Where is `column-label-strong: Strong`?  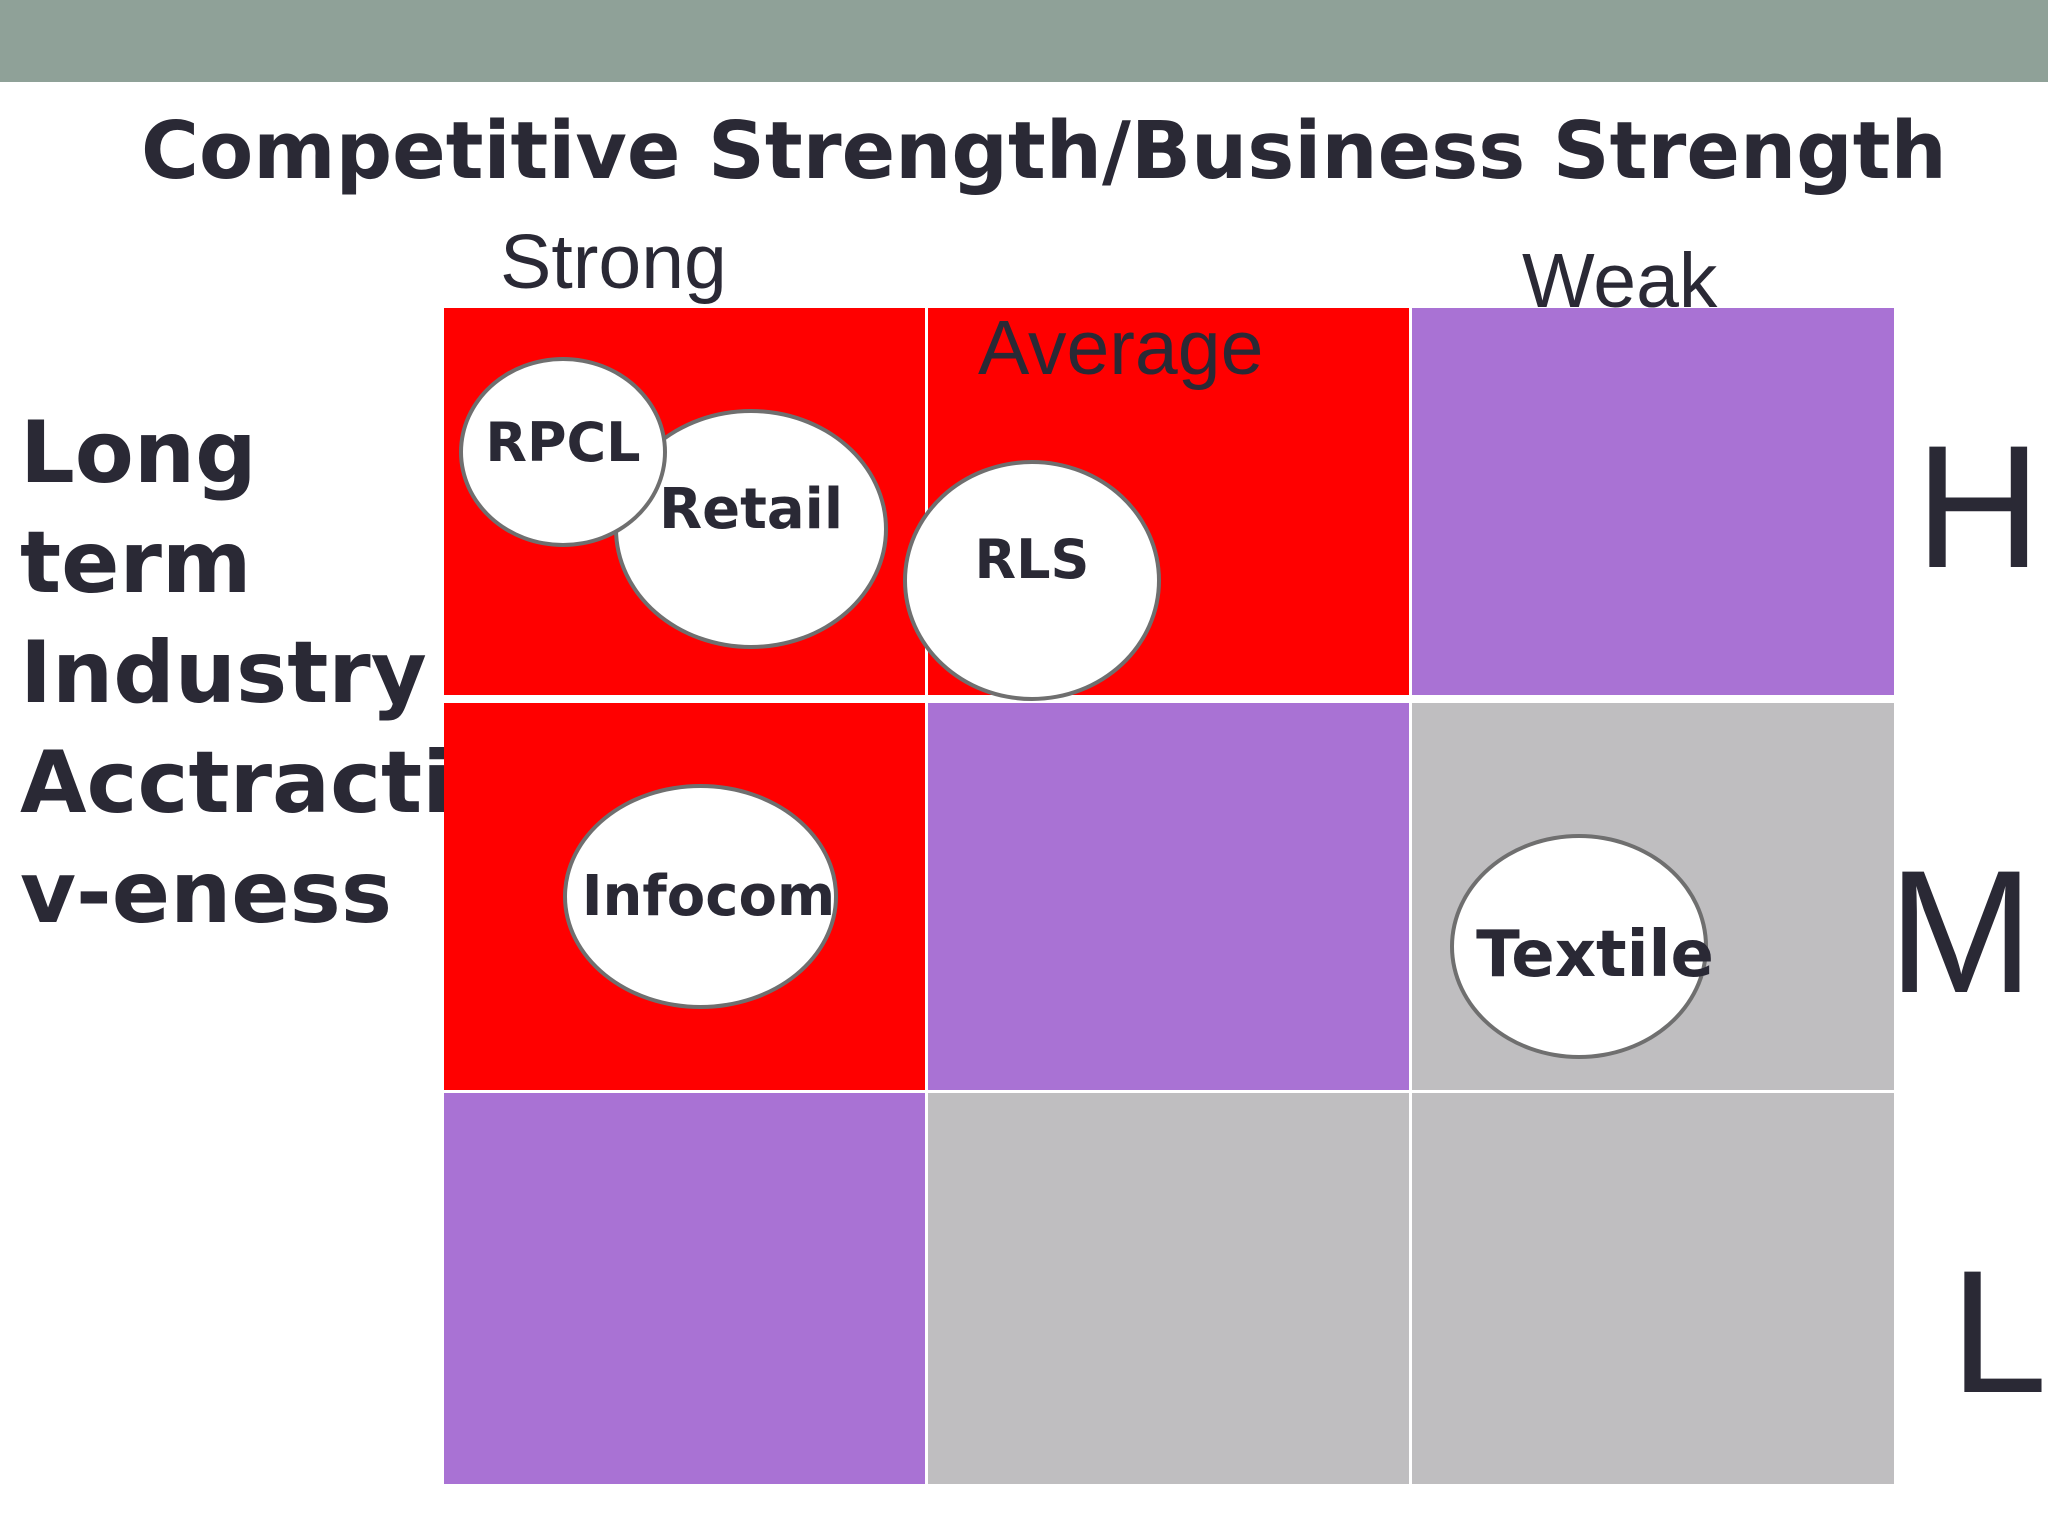 column-label-strong: Strong is located at coordinates (613, 262).